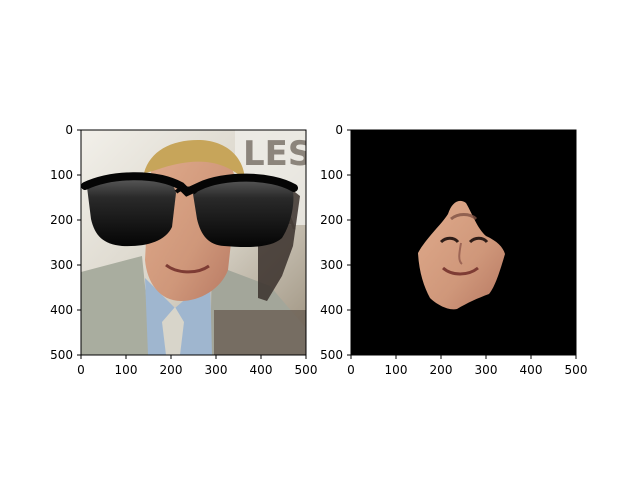  Describe the element at coordinates (216, 370) in the screenshot. I see `left-x-tick-label-3: 300` at that location.